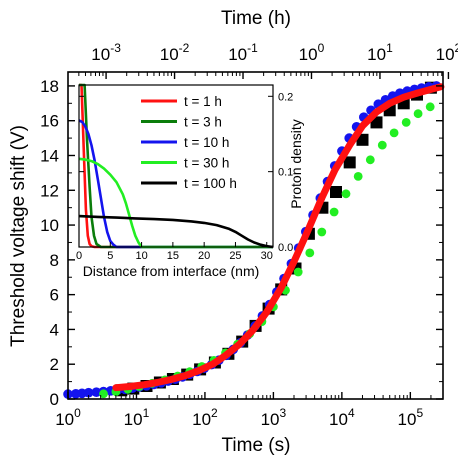 The height and width of the screenshot is (462, 458). Describe the element at coordinates (285, 248) in the screenshot. I see `inset-yaxis-tick-label: 0.0` at that location.